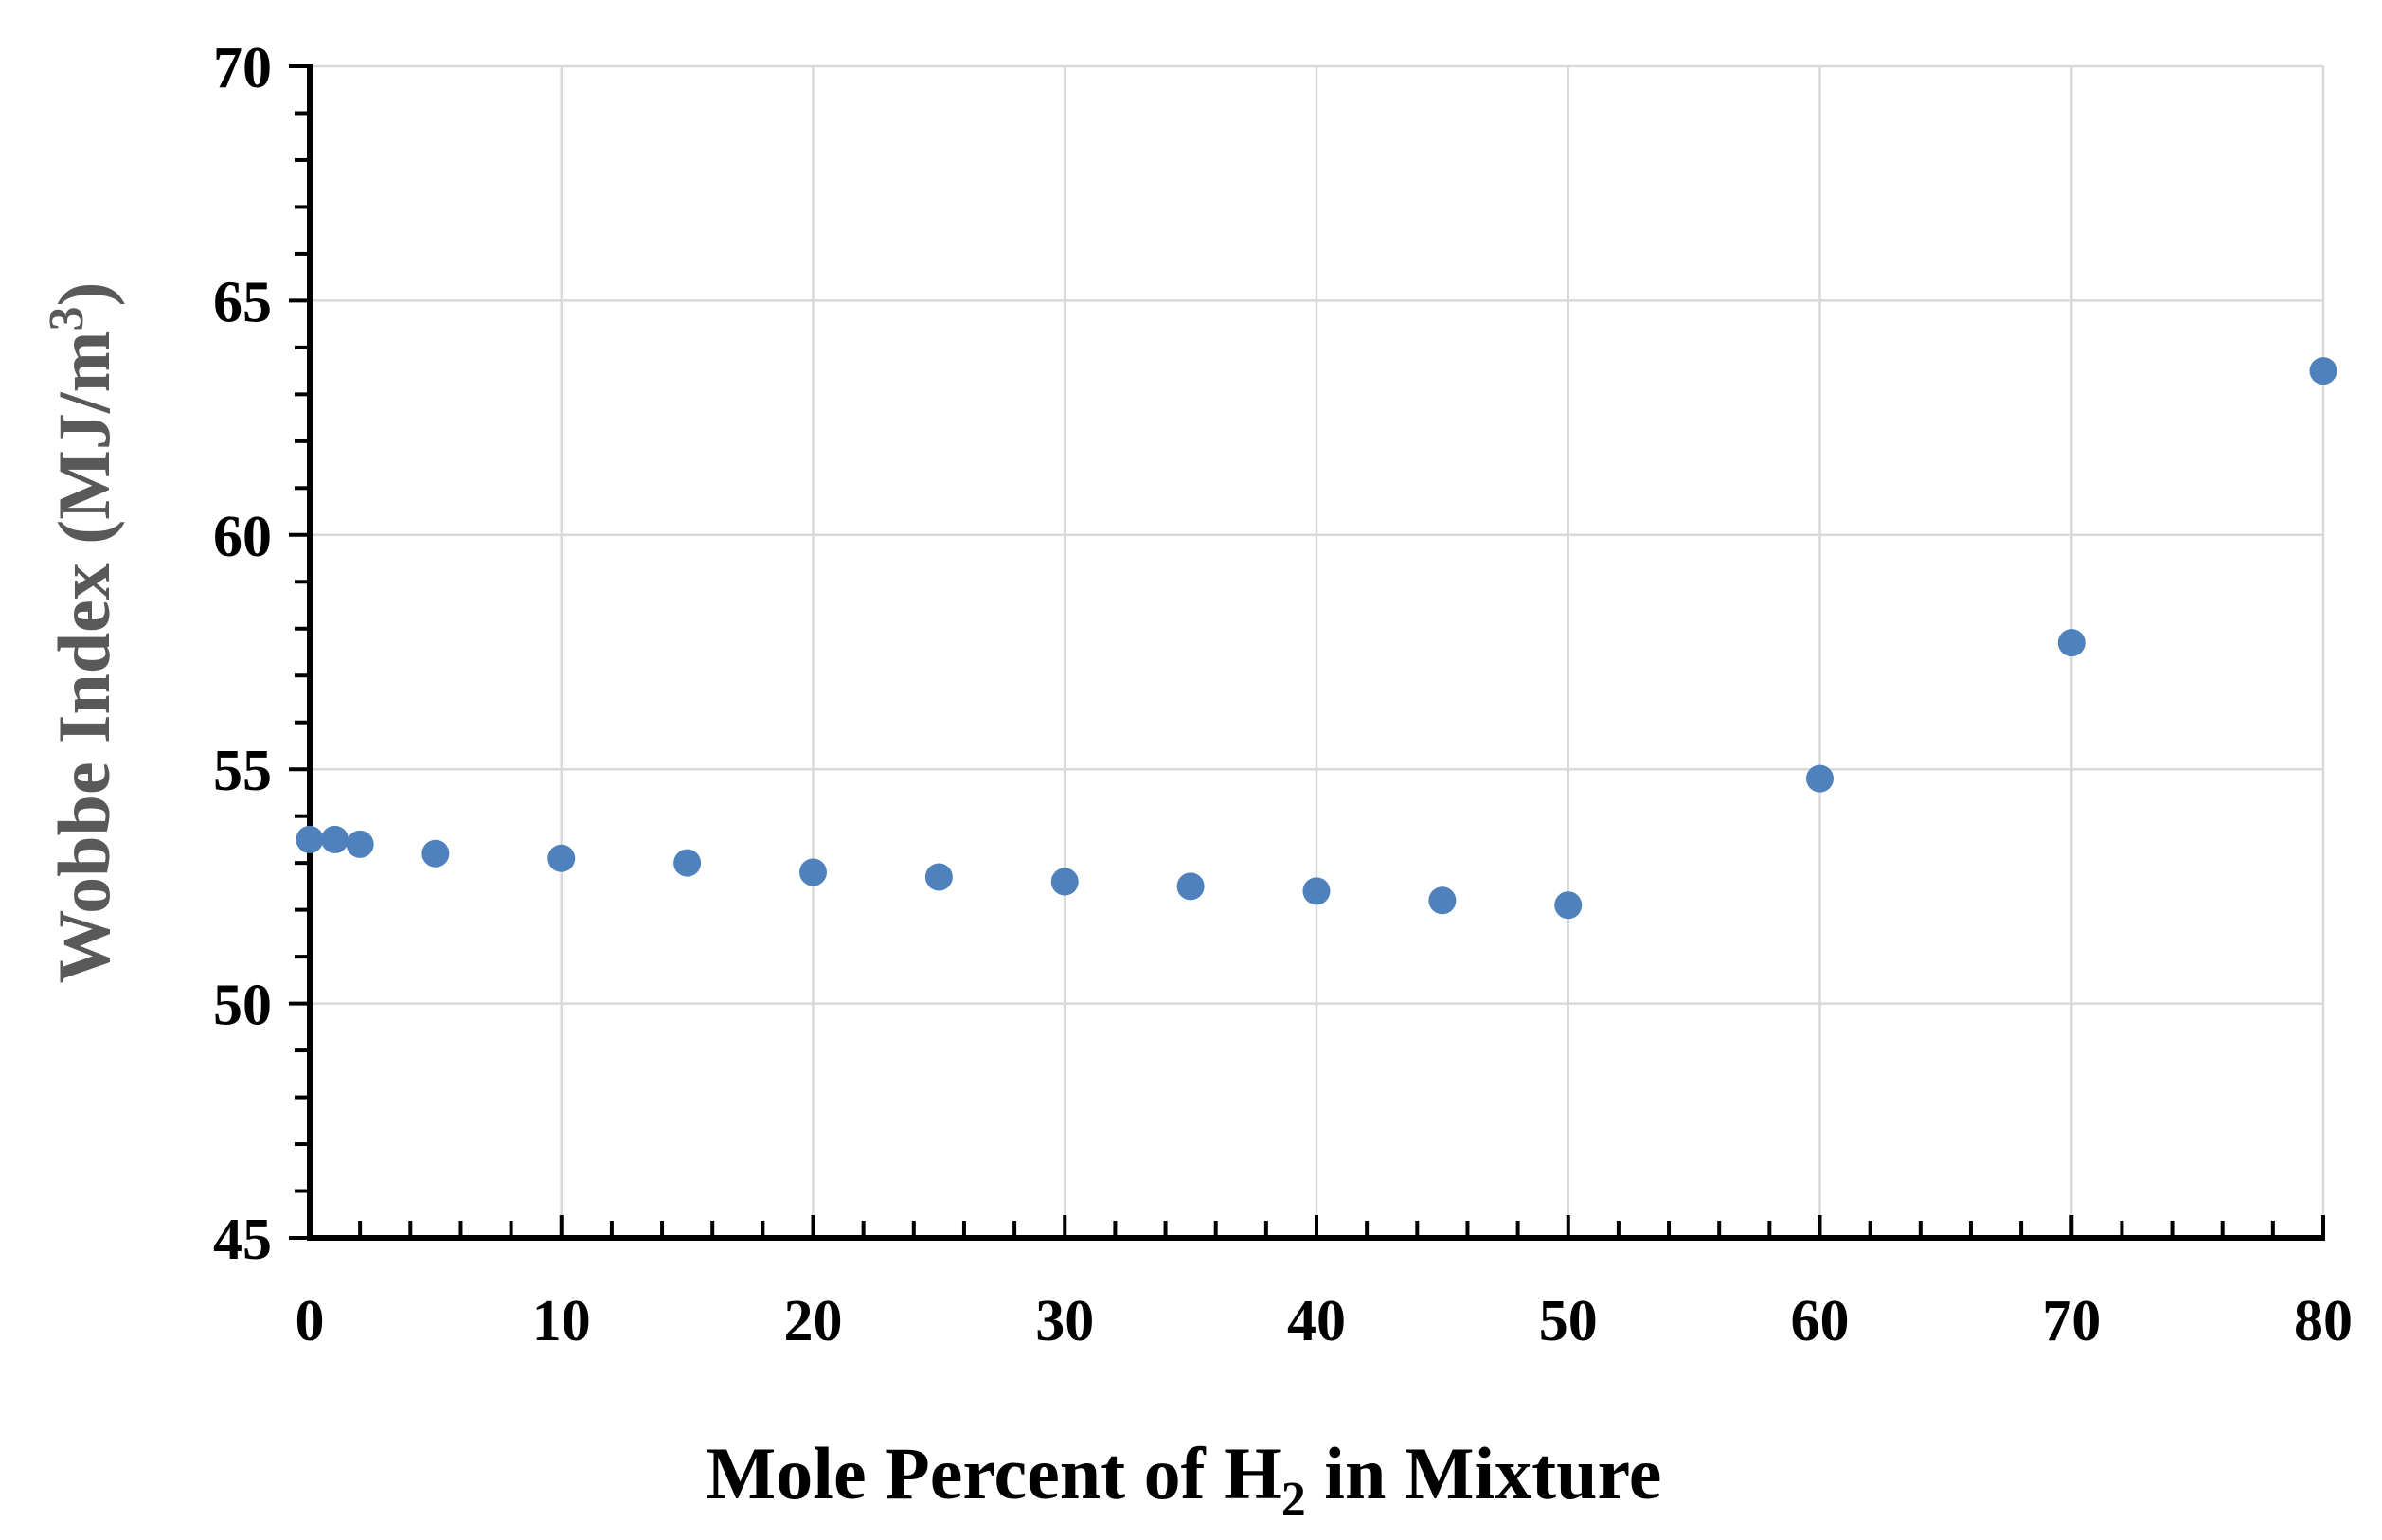  Describe the element at coordinates (243, 1006) in the screenshot. I see `y-tick-label: 50` at that location.